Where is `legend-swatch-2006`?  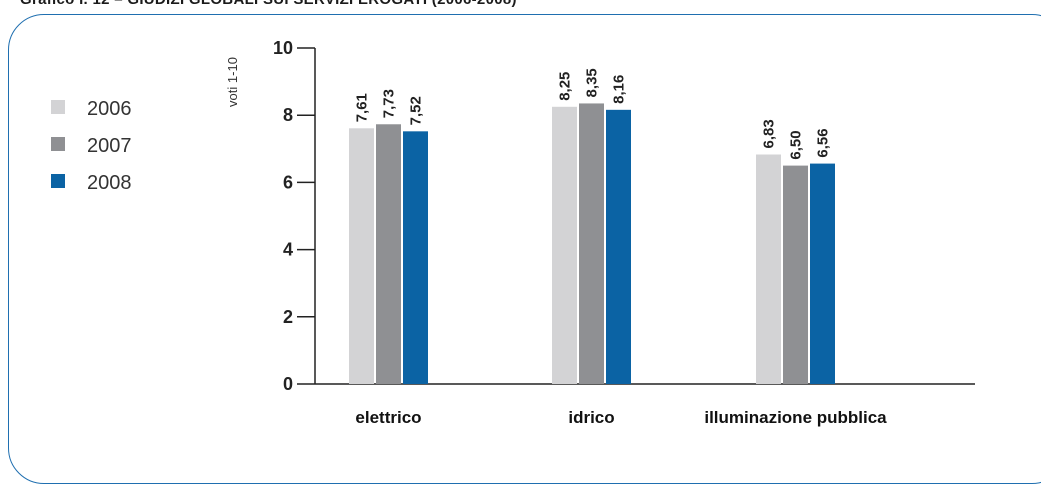
legend-swatch-2006 is located at coordinates (58, 107).